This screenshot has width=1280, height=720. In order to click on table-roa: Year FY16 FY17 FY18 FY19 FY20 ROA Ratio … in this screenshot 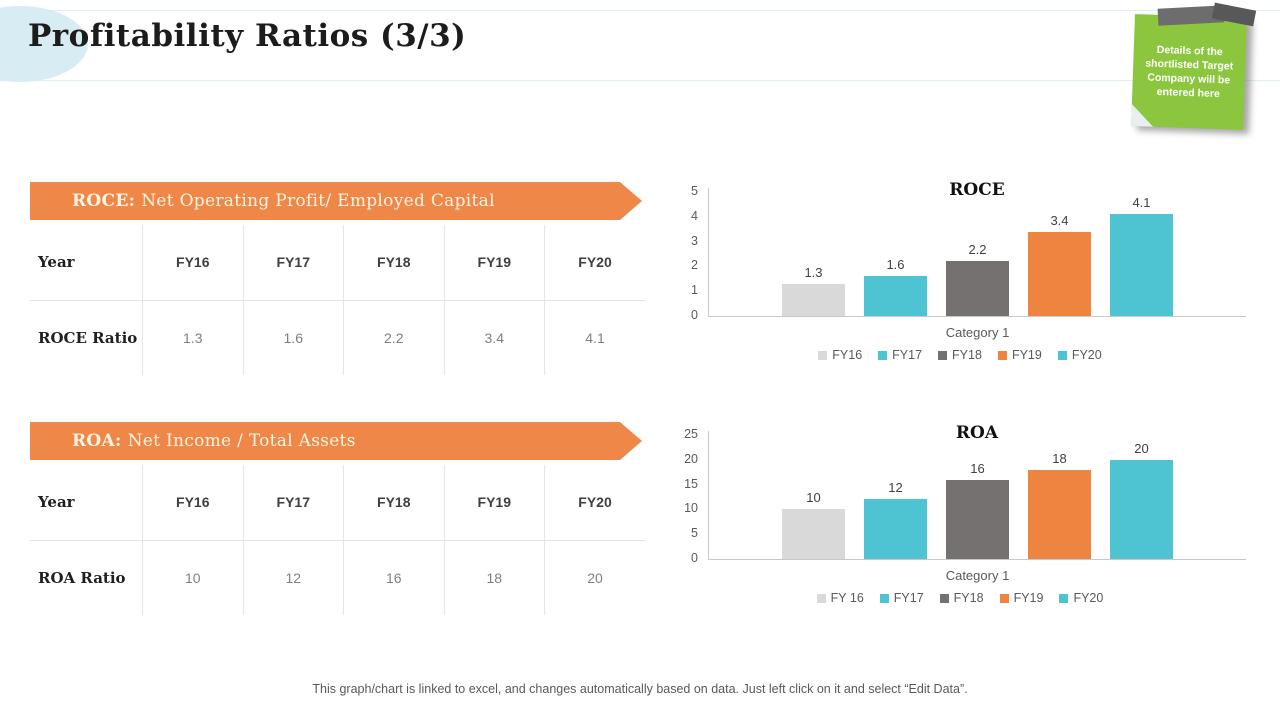, I will do `click(337, 540)`.